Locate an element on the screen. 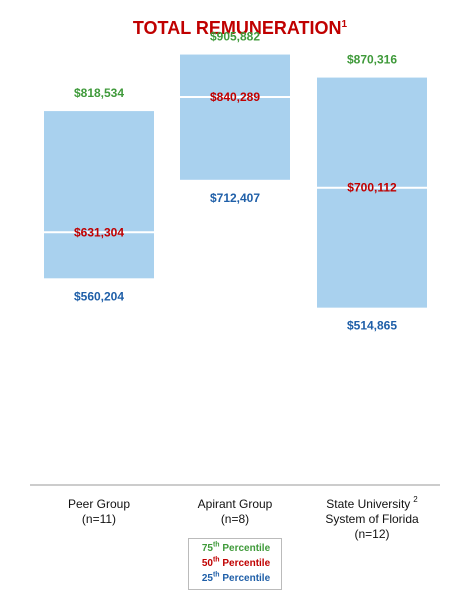 The image size is (451, 601). label-50th: $631,304 is located at coordinates (99, 232).